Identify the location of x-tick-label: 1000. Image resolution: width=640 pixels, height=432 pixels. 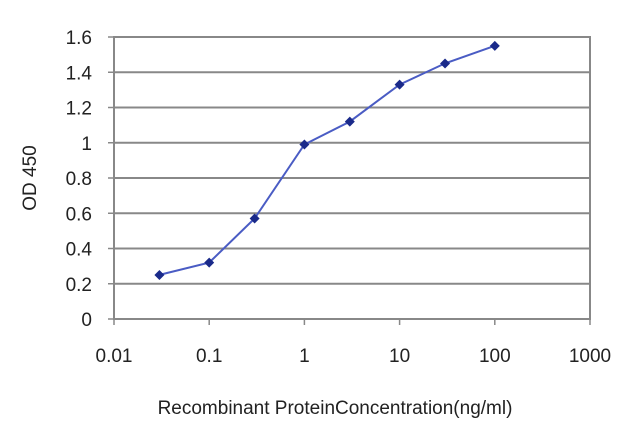
(590, 356).